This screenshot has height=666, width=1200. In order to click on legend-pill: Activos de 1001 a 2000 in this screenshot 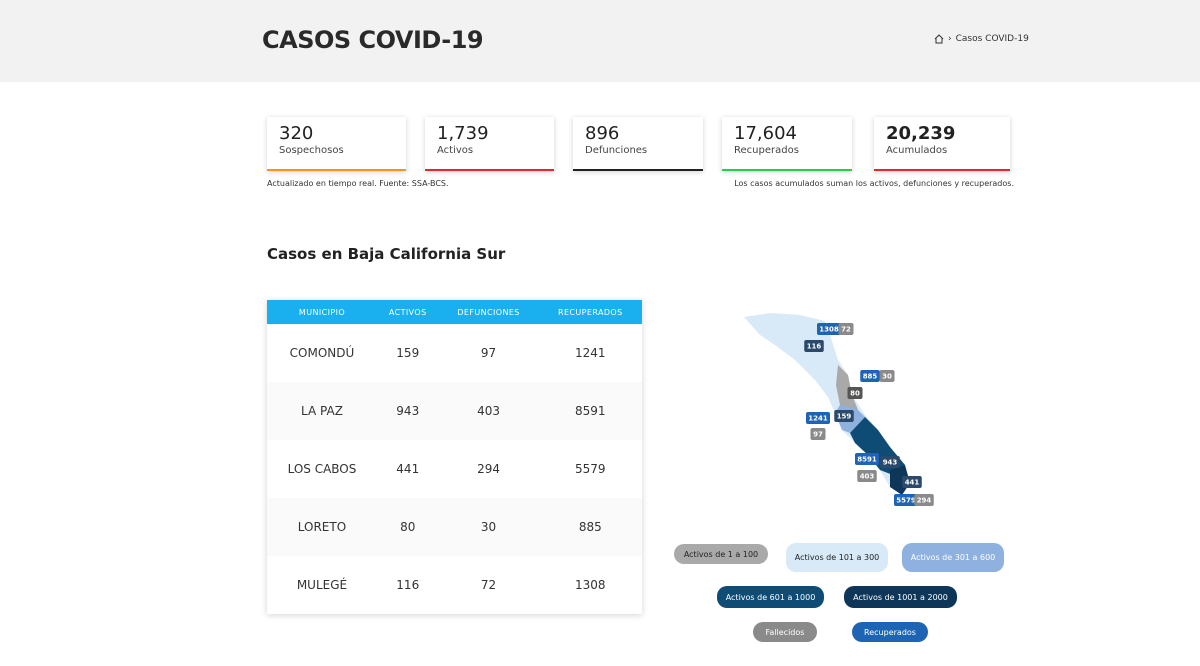, I will do `click(900, 597)`.